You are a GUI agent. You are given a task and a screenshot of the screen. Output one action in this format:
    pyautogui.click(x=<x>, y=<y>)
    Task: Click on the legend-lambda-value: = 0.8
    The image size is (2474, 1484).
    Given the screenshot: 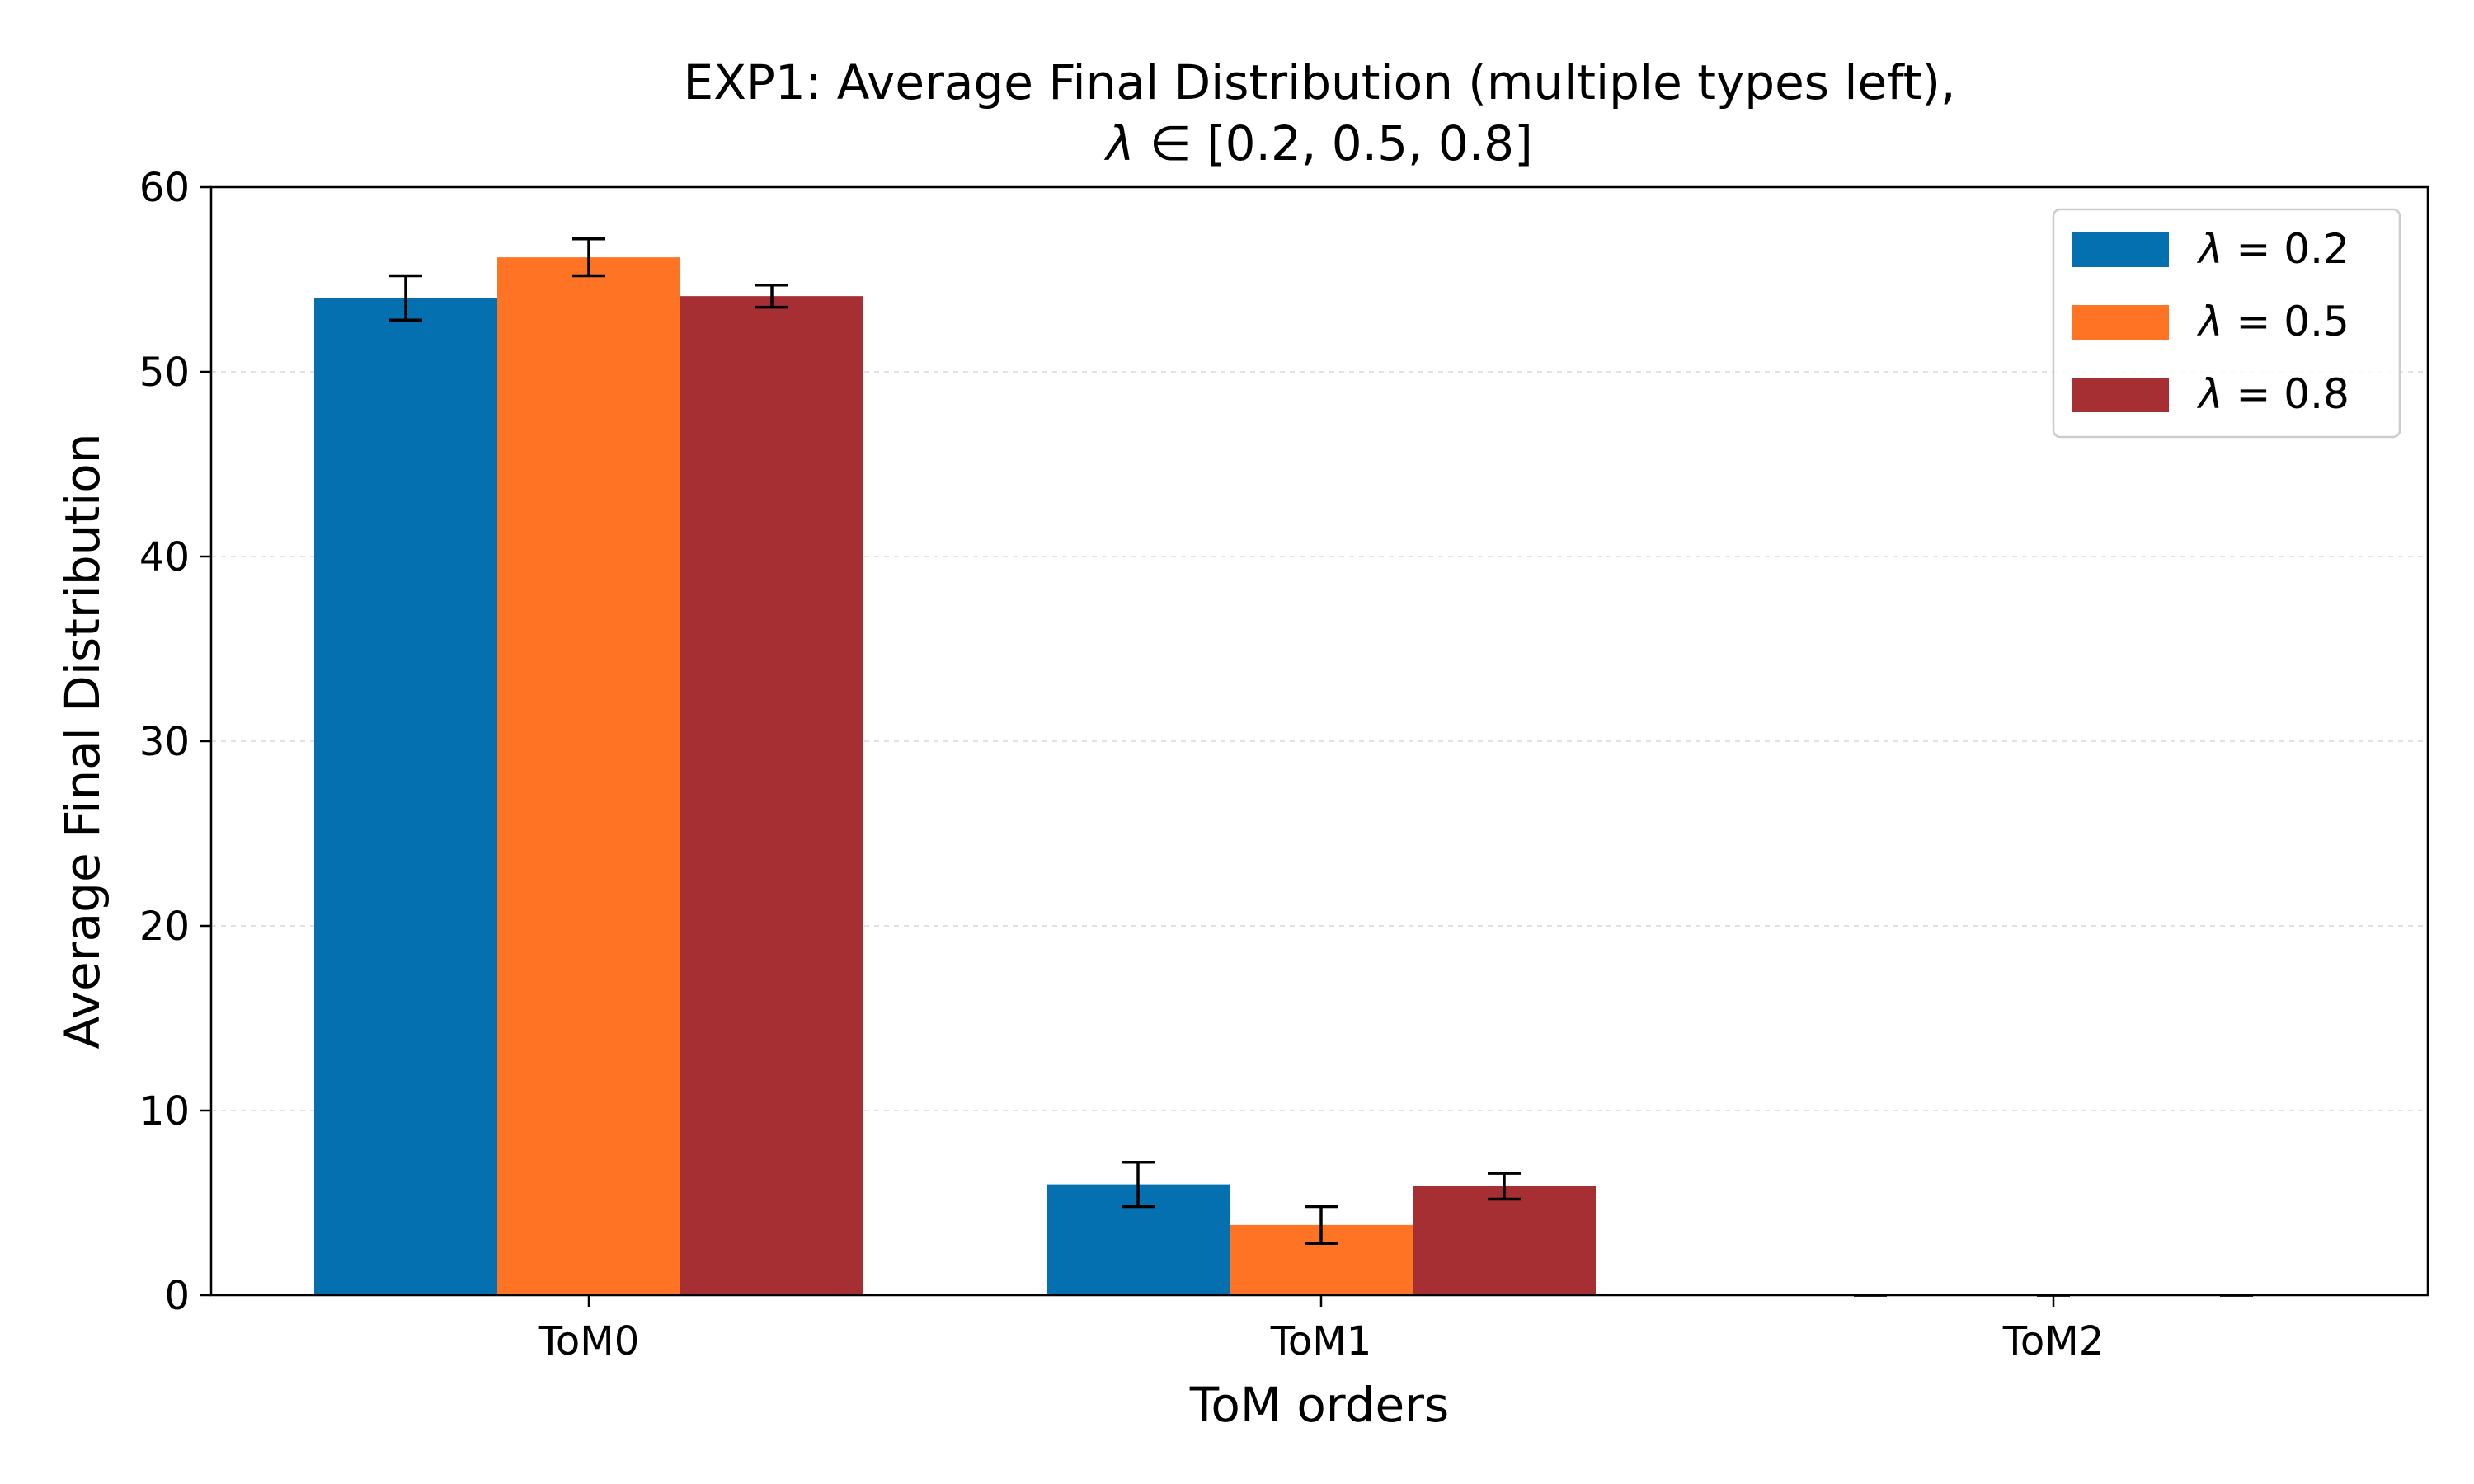 What is the action you would take?
    pyautogui.click(x=2286, y=394)
    